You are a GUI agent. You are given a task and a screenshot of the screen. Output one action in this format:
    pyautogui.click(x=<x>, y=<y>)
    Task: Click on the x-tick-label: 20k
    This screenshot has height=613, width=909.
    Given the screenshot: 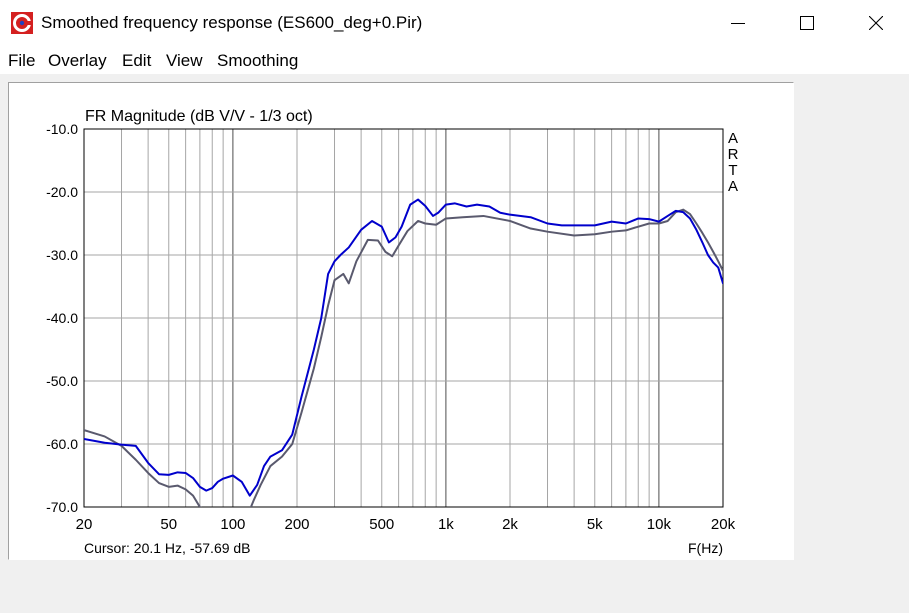 What is the action you would take?
    pyautogui.click(x=723, y=524)
    